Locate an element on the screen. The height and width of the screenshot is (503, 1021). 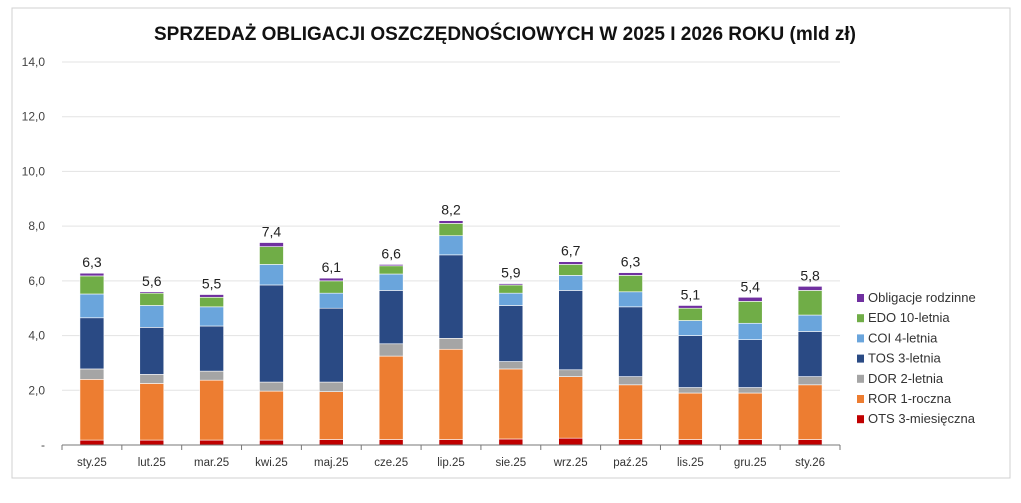
total-label: 7,4 is located at coordinates (272, 232).